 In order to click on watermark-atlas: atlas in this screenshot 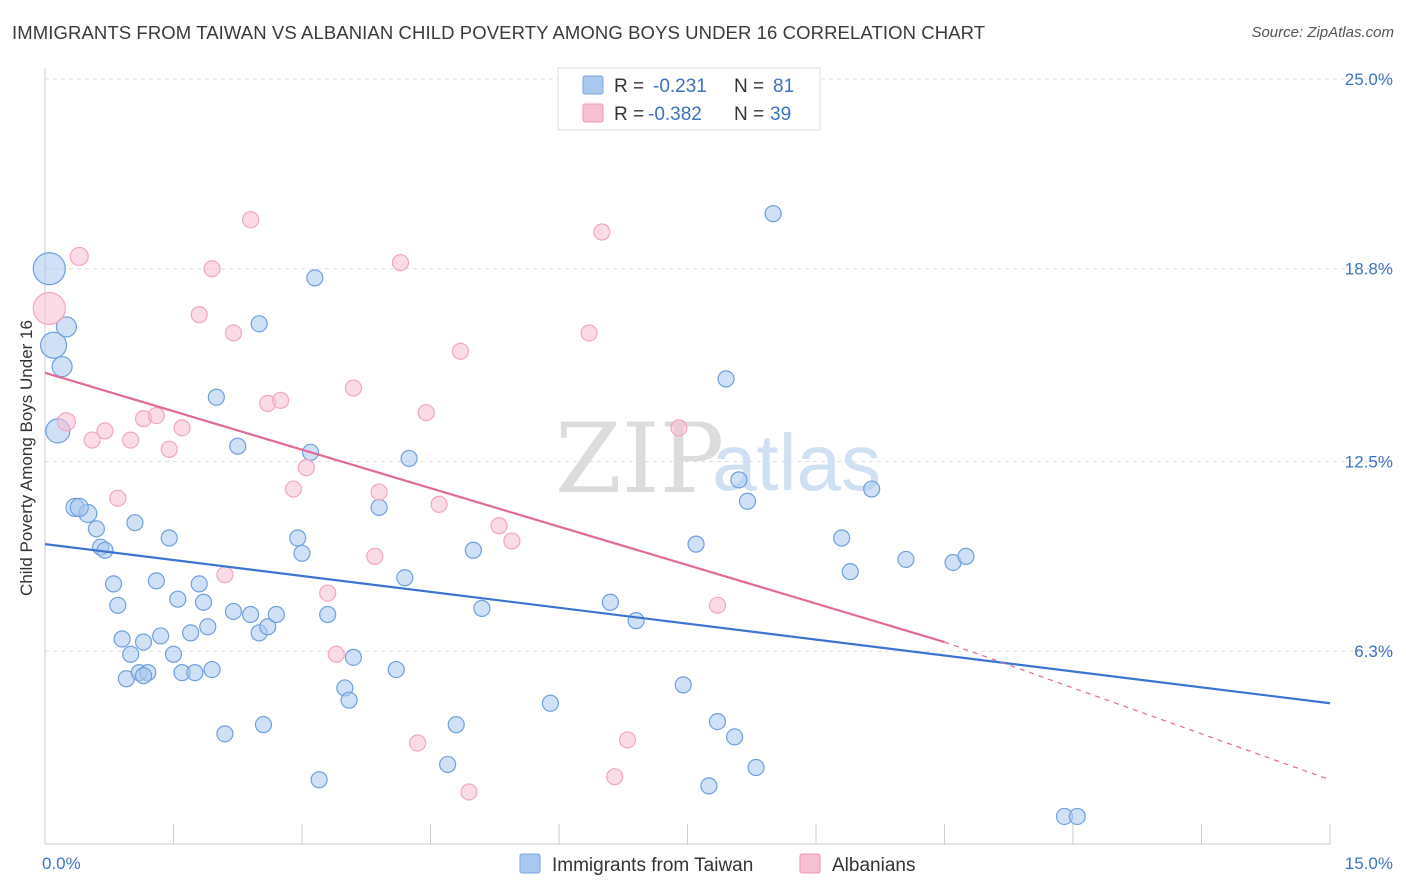, I will do `click(796, 462)`.